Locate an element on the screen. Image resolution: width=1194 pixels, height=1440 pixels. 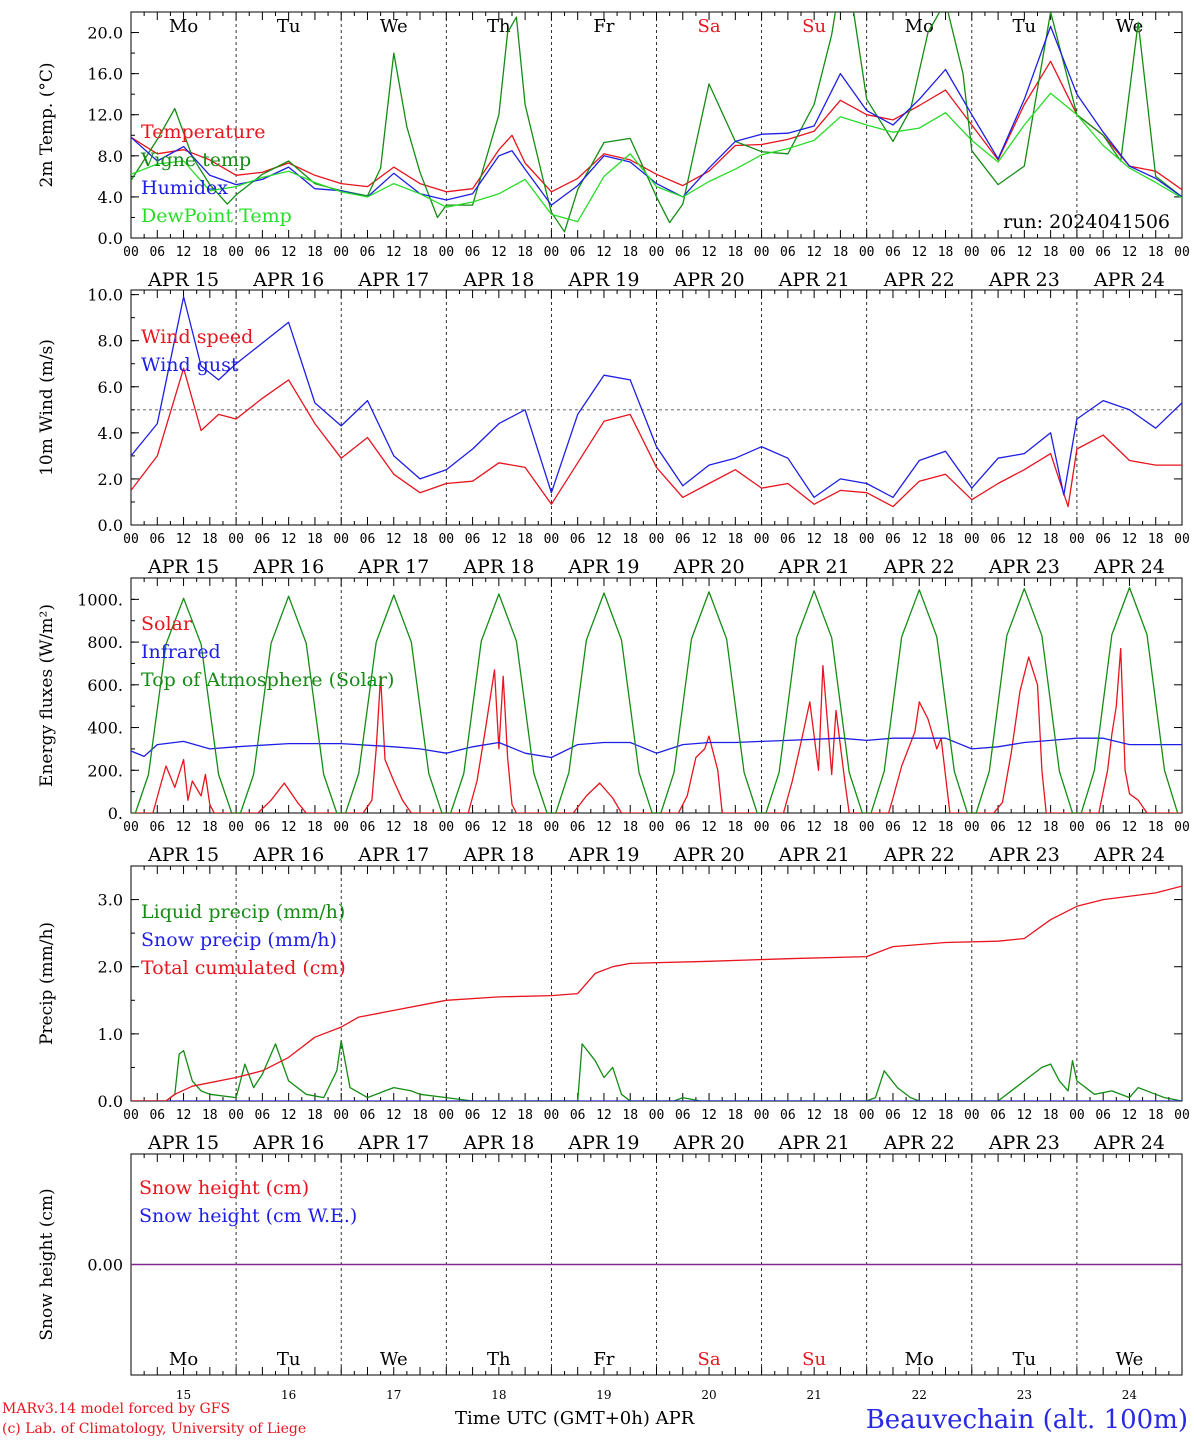
wind-date-label: APR 19 is located at coordinates (603, 567).